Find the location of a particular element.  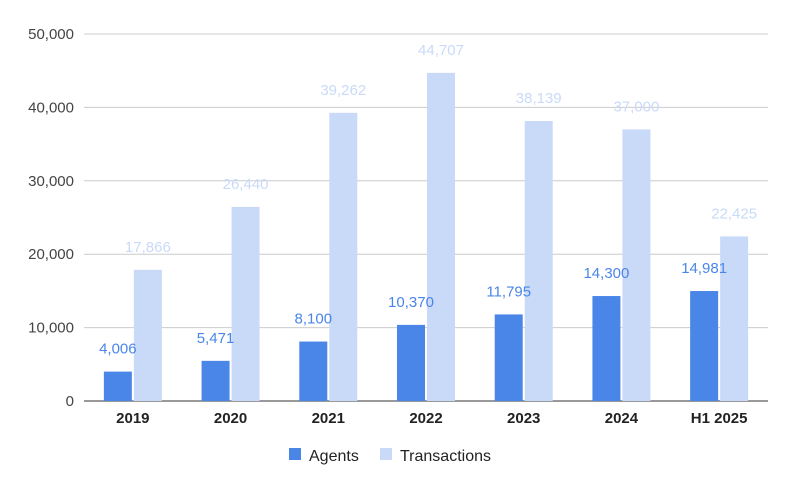

bar-transactions-2020 is located at coordinates (245, 303).